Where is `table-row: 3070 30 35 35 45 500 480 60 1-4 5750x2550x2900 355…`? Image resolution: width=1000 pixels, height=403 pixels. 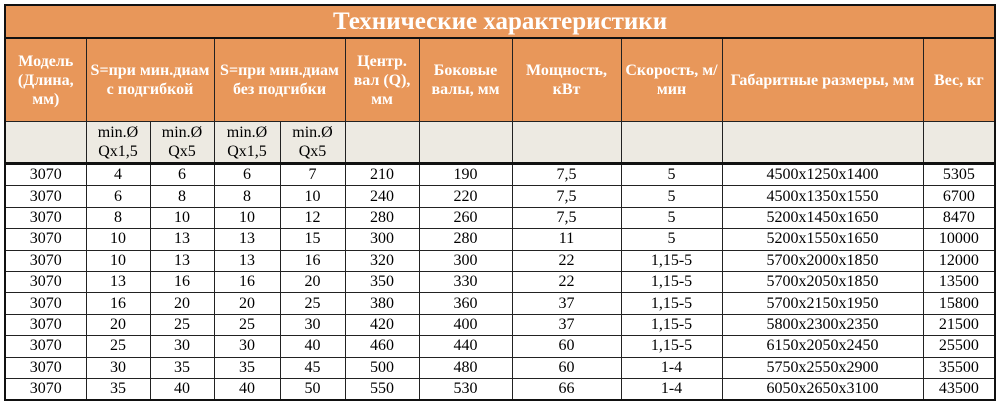
table-row: 3070 30 35 35 45 500 480 60 1-4 5750x2550x2900 355… is located at coordinates (500, 367).